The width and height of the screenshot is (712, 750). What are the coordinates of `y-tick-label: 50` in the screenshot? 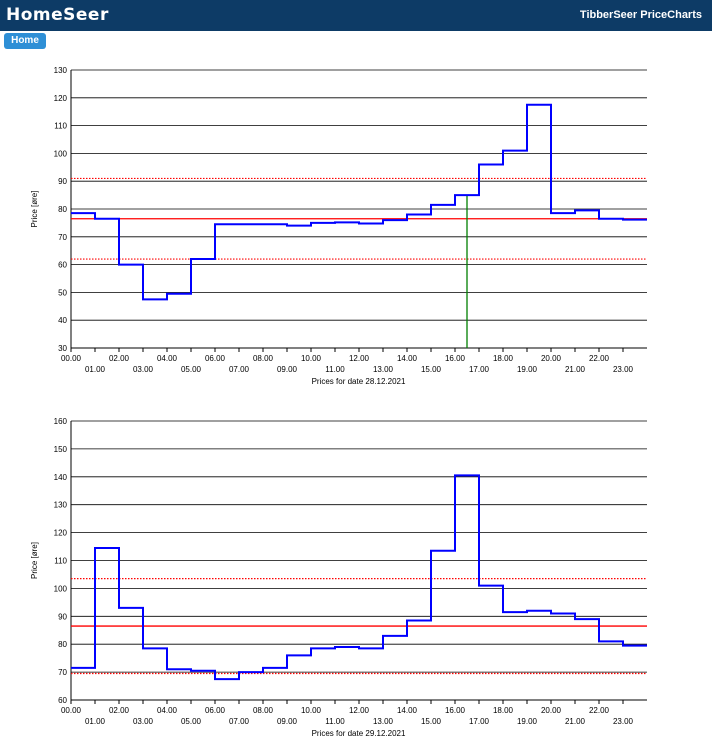 It's located at (62, 292).